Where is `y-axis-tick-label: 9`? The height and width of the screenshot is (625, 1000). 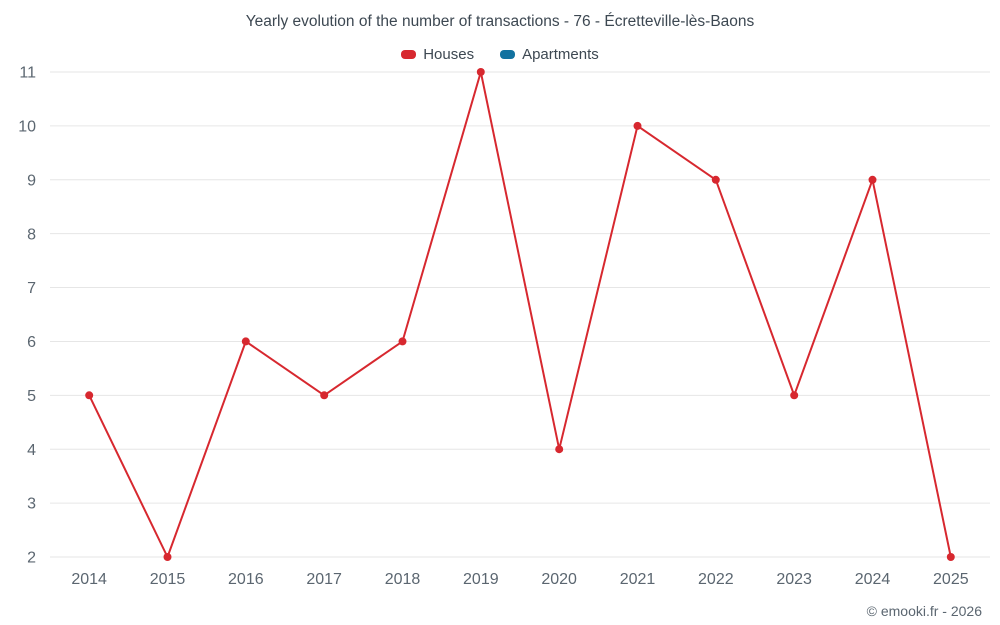 y-axis-tick-label: 9 is located at coordinates (31, 180).